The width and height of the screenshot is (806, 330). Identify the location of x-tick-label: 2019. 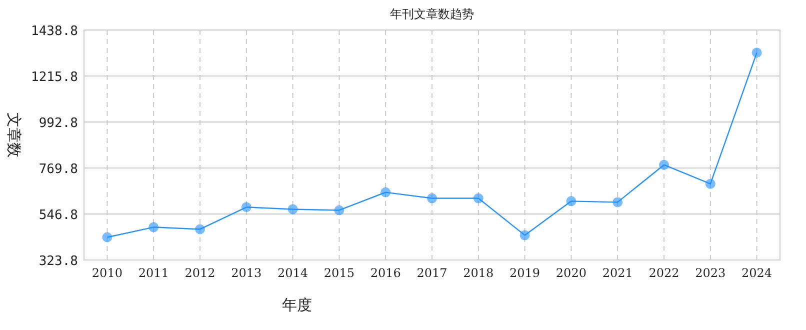
(525, 273).